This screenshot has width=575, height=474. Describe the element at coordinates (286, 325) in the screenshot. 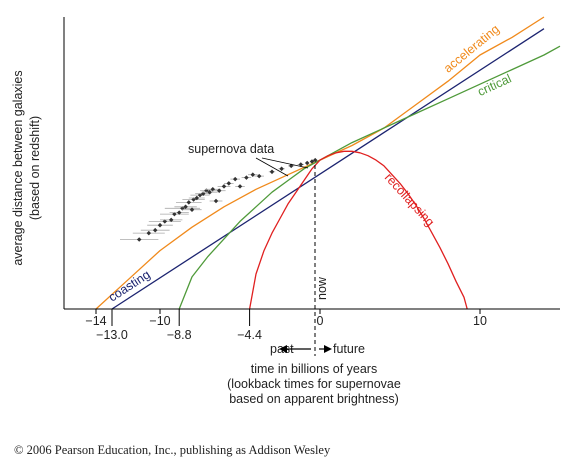

I see `tick-layer: −14 −10 0 10 −13.0 −8.8 −4.4` at that location.